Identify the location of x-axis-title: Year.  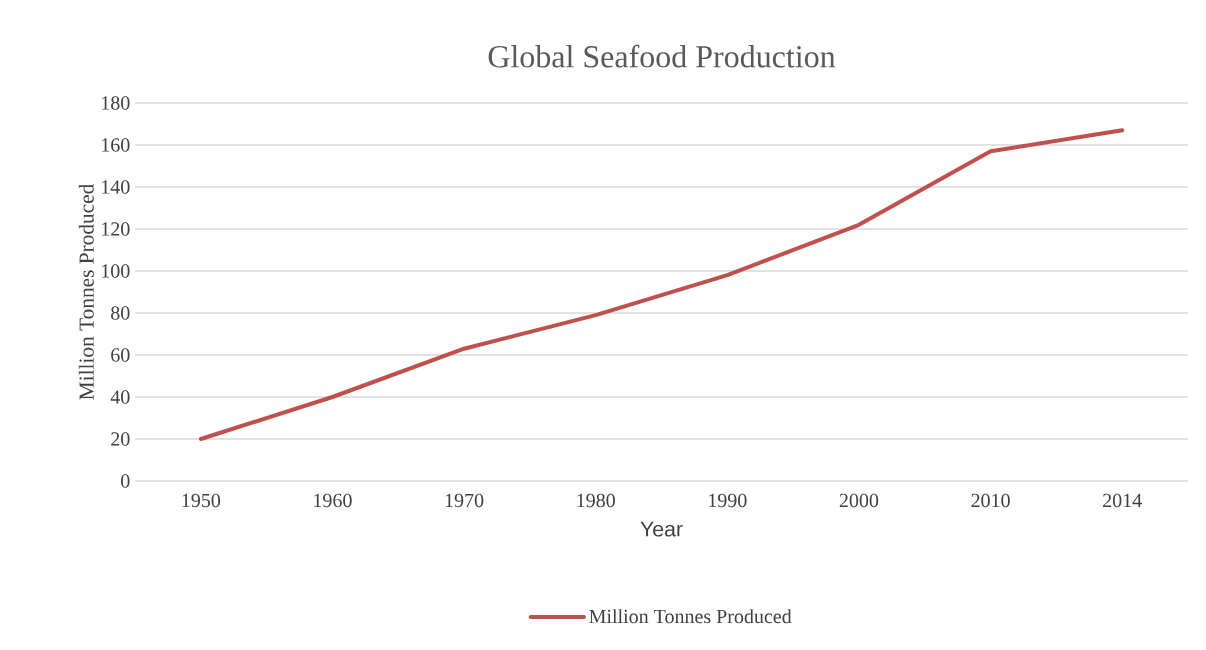
(661, 529).